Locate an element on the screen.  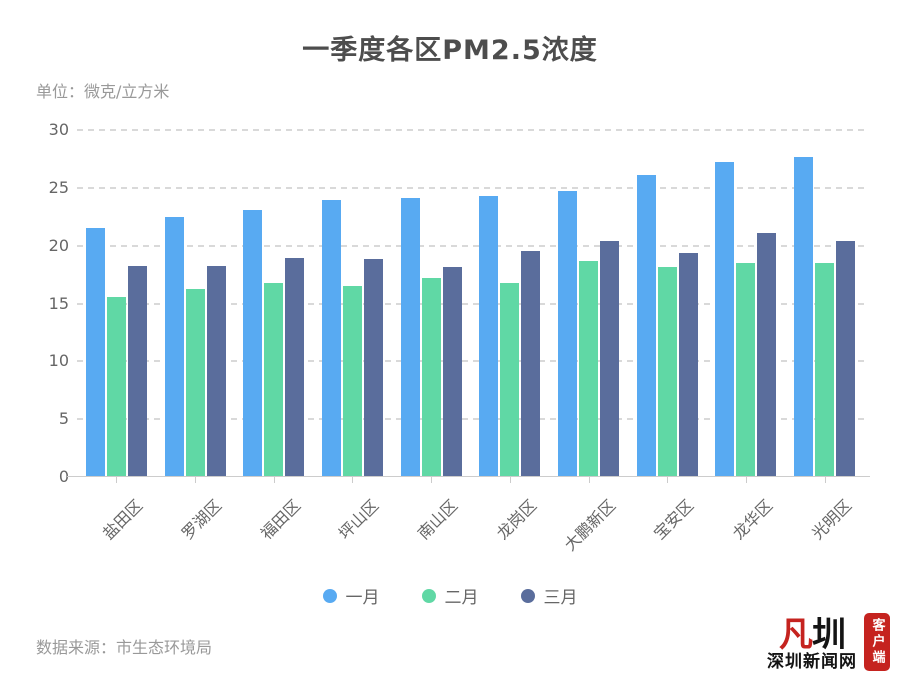
y-tick-label-30: 30 is located at coordinates (58, 129).